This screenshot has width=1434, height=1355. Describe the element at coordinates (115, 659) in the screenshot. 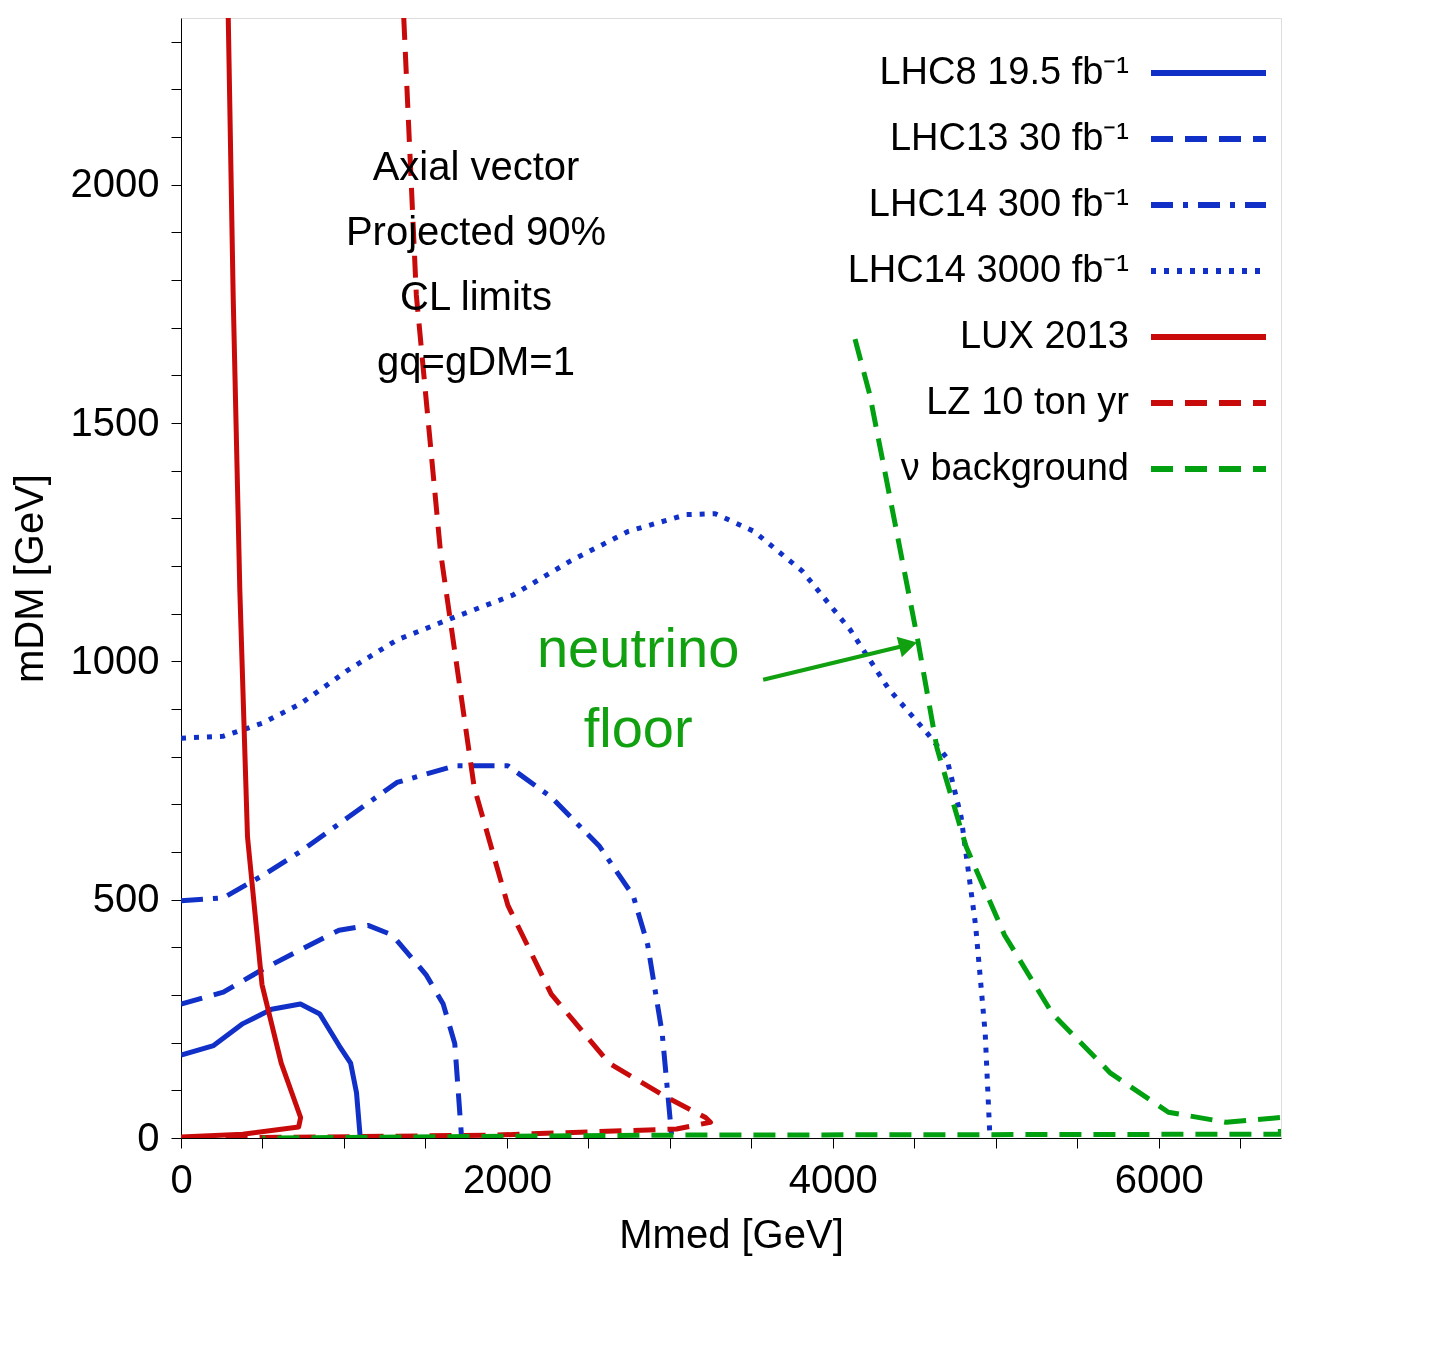

I see `y-tick-label: 1000` at that location.